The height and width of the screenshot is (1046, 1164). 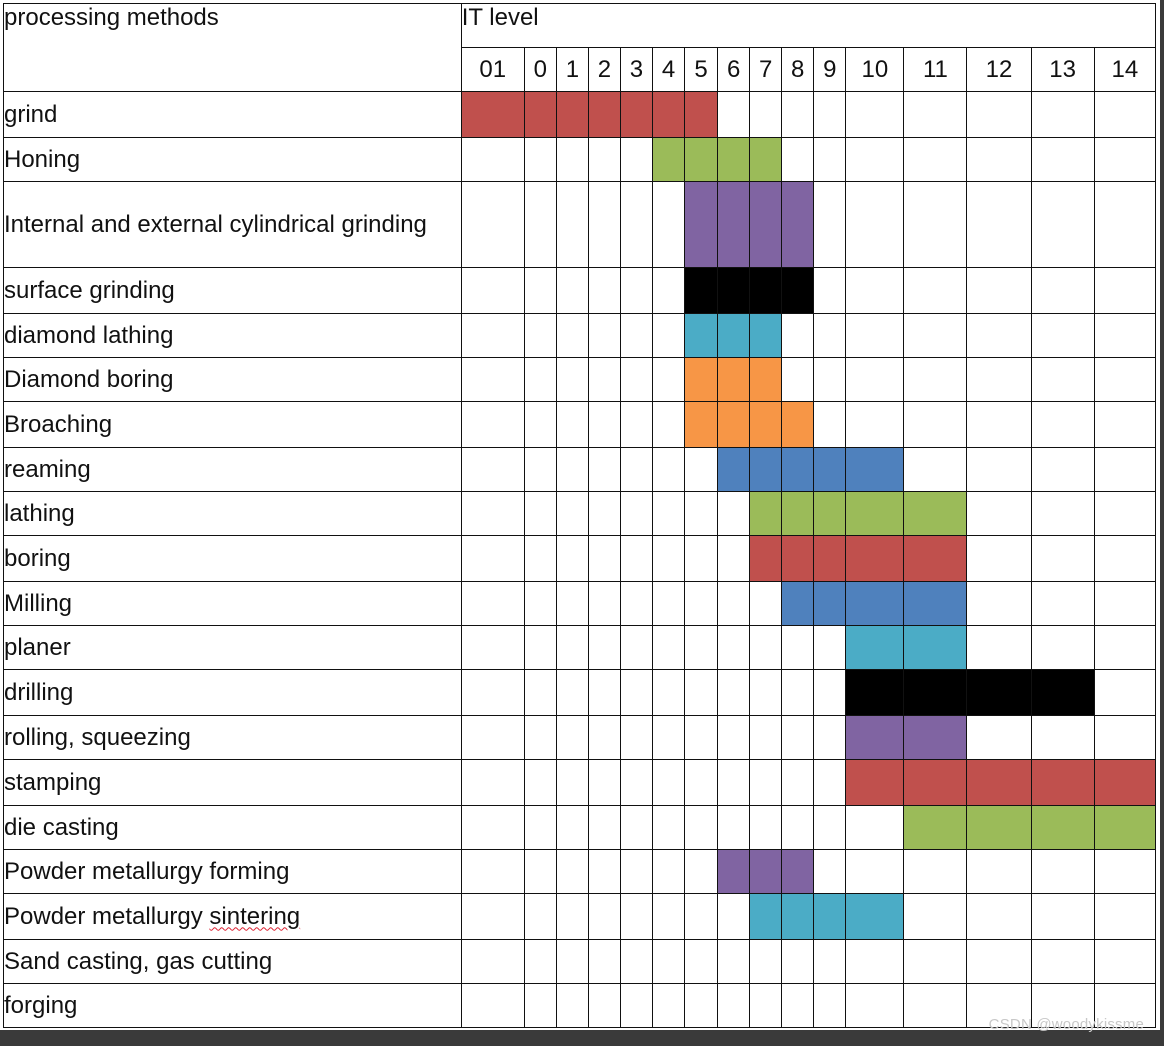 I want to click on it-level-14: 14, so click(x=1125, y=69).